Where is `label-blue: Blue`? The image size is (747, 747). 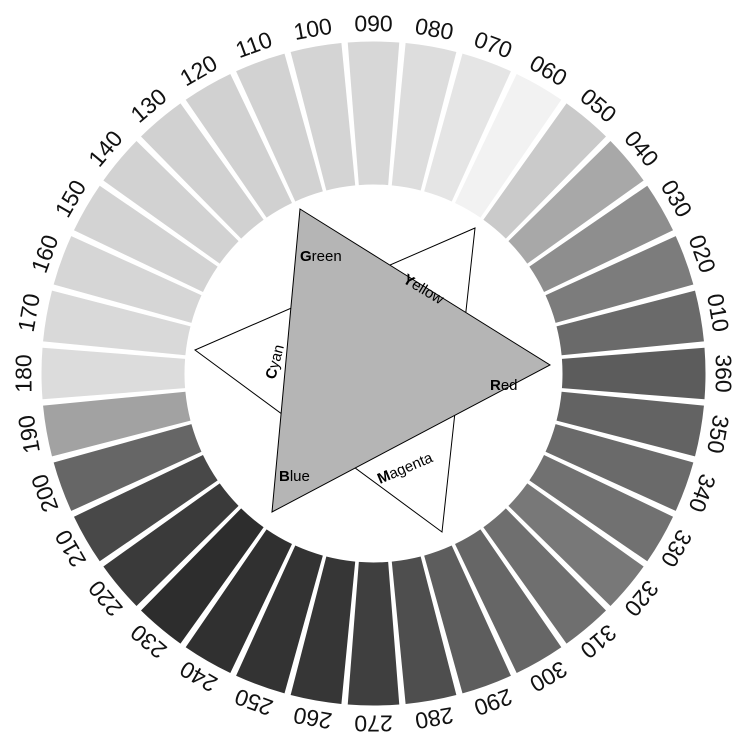 label-blue: Blue is located at coordinates (294, 476).